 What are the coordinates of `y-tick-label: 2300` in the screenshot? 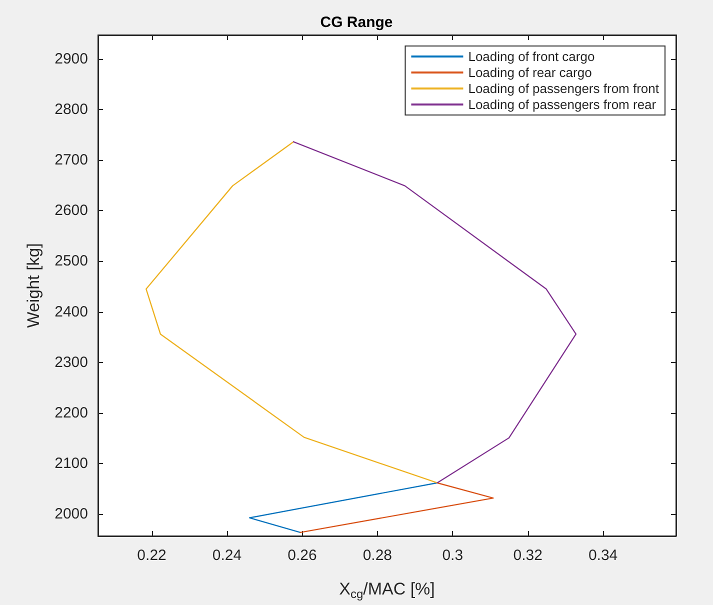 It's located at (71, 362).